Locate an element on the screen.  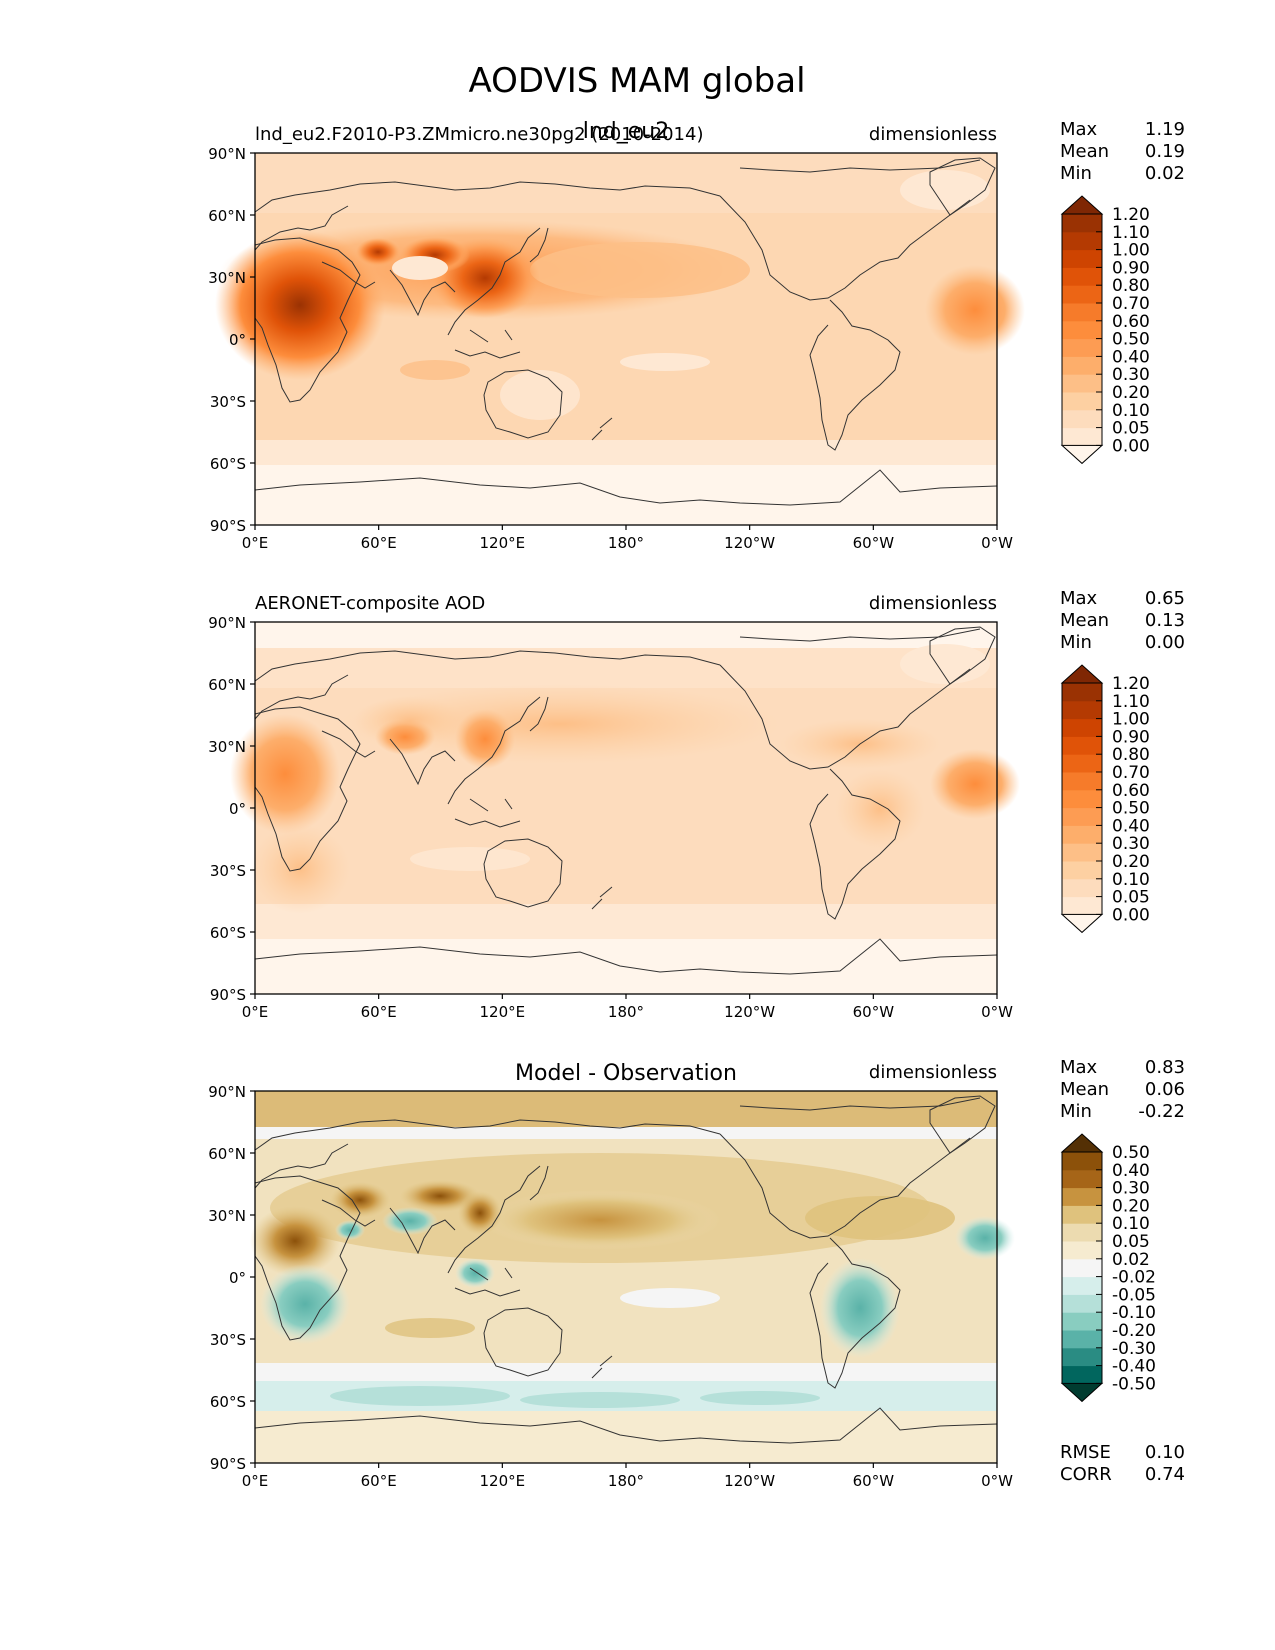
colorbar-label: -0.20 is located at coordinates (1134, 1331).